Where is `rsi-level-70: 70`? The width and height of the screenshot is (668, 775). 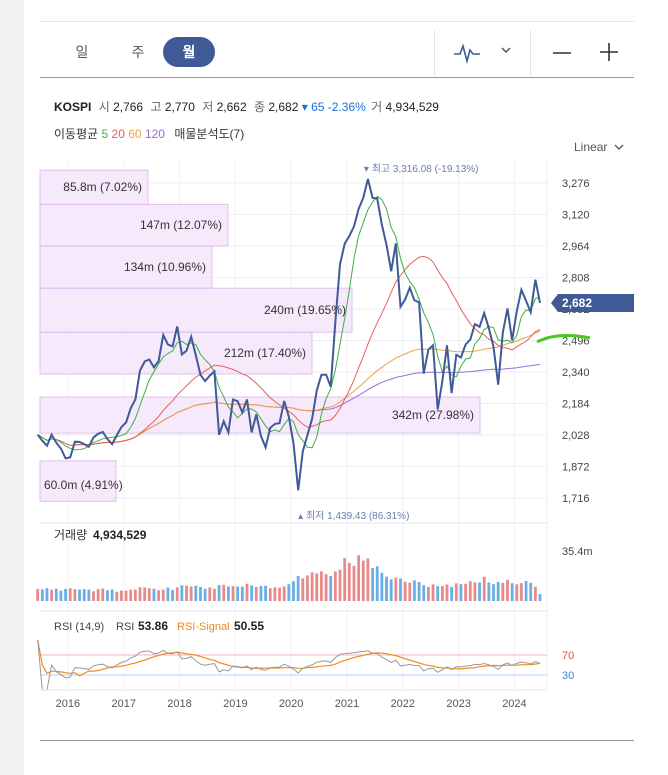 rsi-level-70: 70 is located at coordinates (568, 656).